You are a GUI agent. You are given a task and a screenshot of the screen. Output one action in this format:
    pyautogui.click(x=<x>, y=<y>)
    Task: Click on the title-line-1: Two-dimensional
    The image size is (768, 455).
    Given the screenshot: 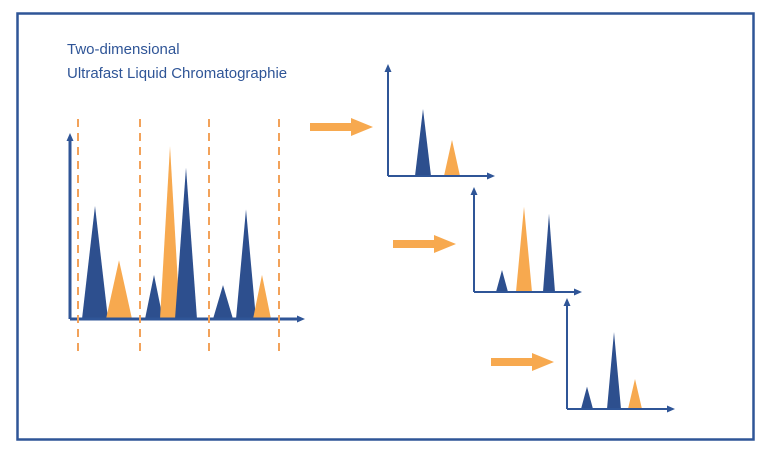 What is the action you would take?
    pyautogui.click(x=123, y=49)
    